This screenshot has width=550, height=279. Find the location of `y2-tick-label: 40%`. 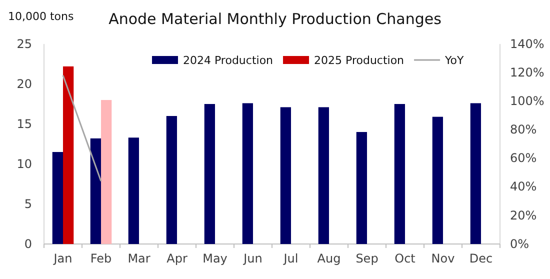

y2-tick-label: 40% is located at coordinates (523, 187).